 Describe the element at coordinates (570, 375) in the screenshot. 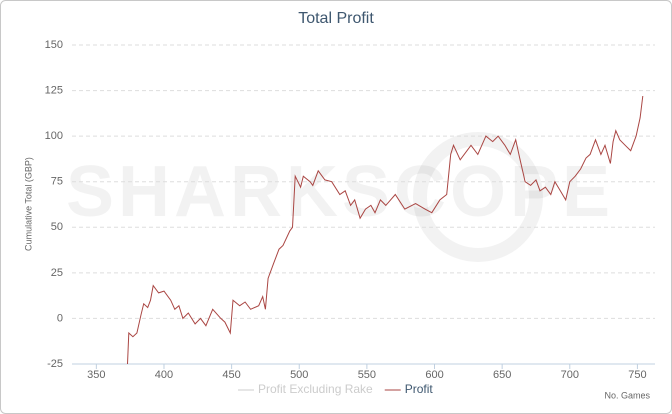

I see `x-tick-label: 700` at that location.